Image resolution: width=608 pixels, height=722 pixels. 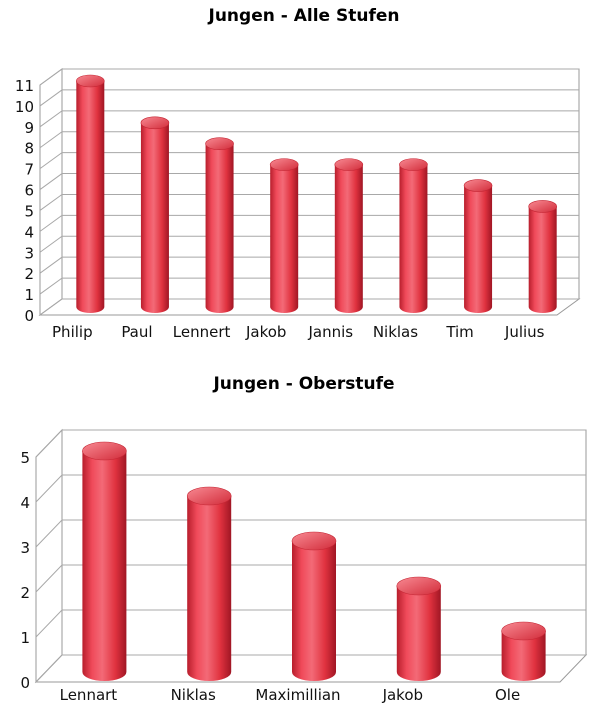 I want to click on x-tick-label: Lennert, so click(x=202, y=332).